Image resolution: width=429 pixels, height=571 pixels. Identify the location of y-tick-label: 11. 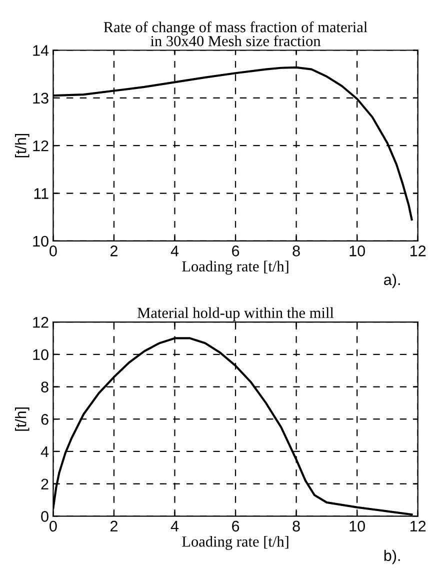
(41, 193).